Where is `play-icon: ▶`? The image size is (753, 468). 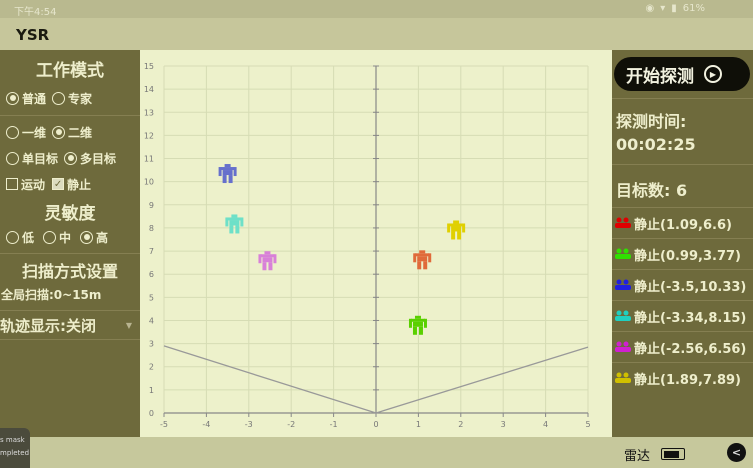
play-icon: ▶ is located at coordinates (713, 74).